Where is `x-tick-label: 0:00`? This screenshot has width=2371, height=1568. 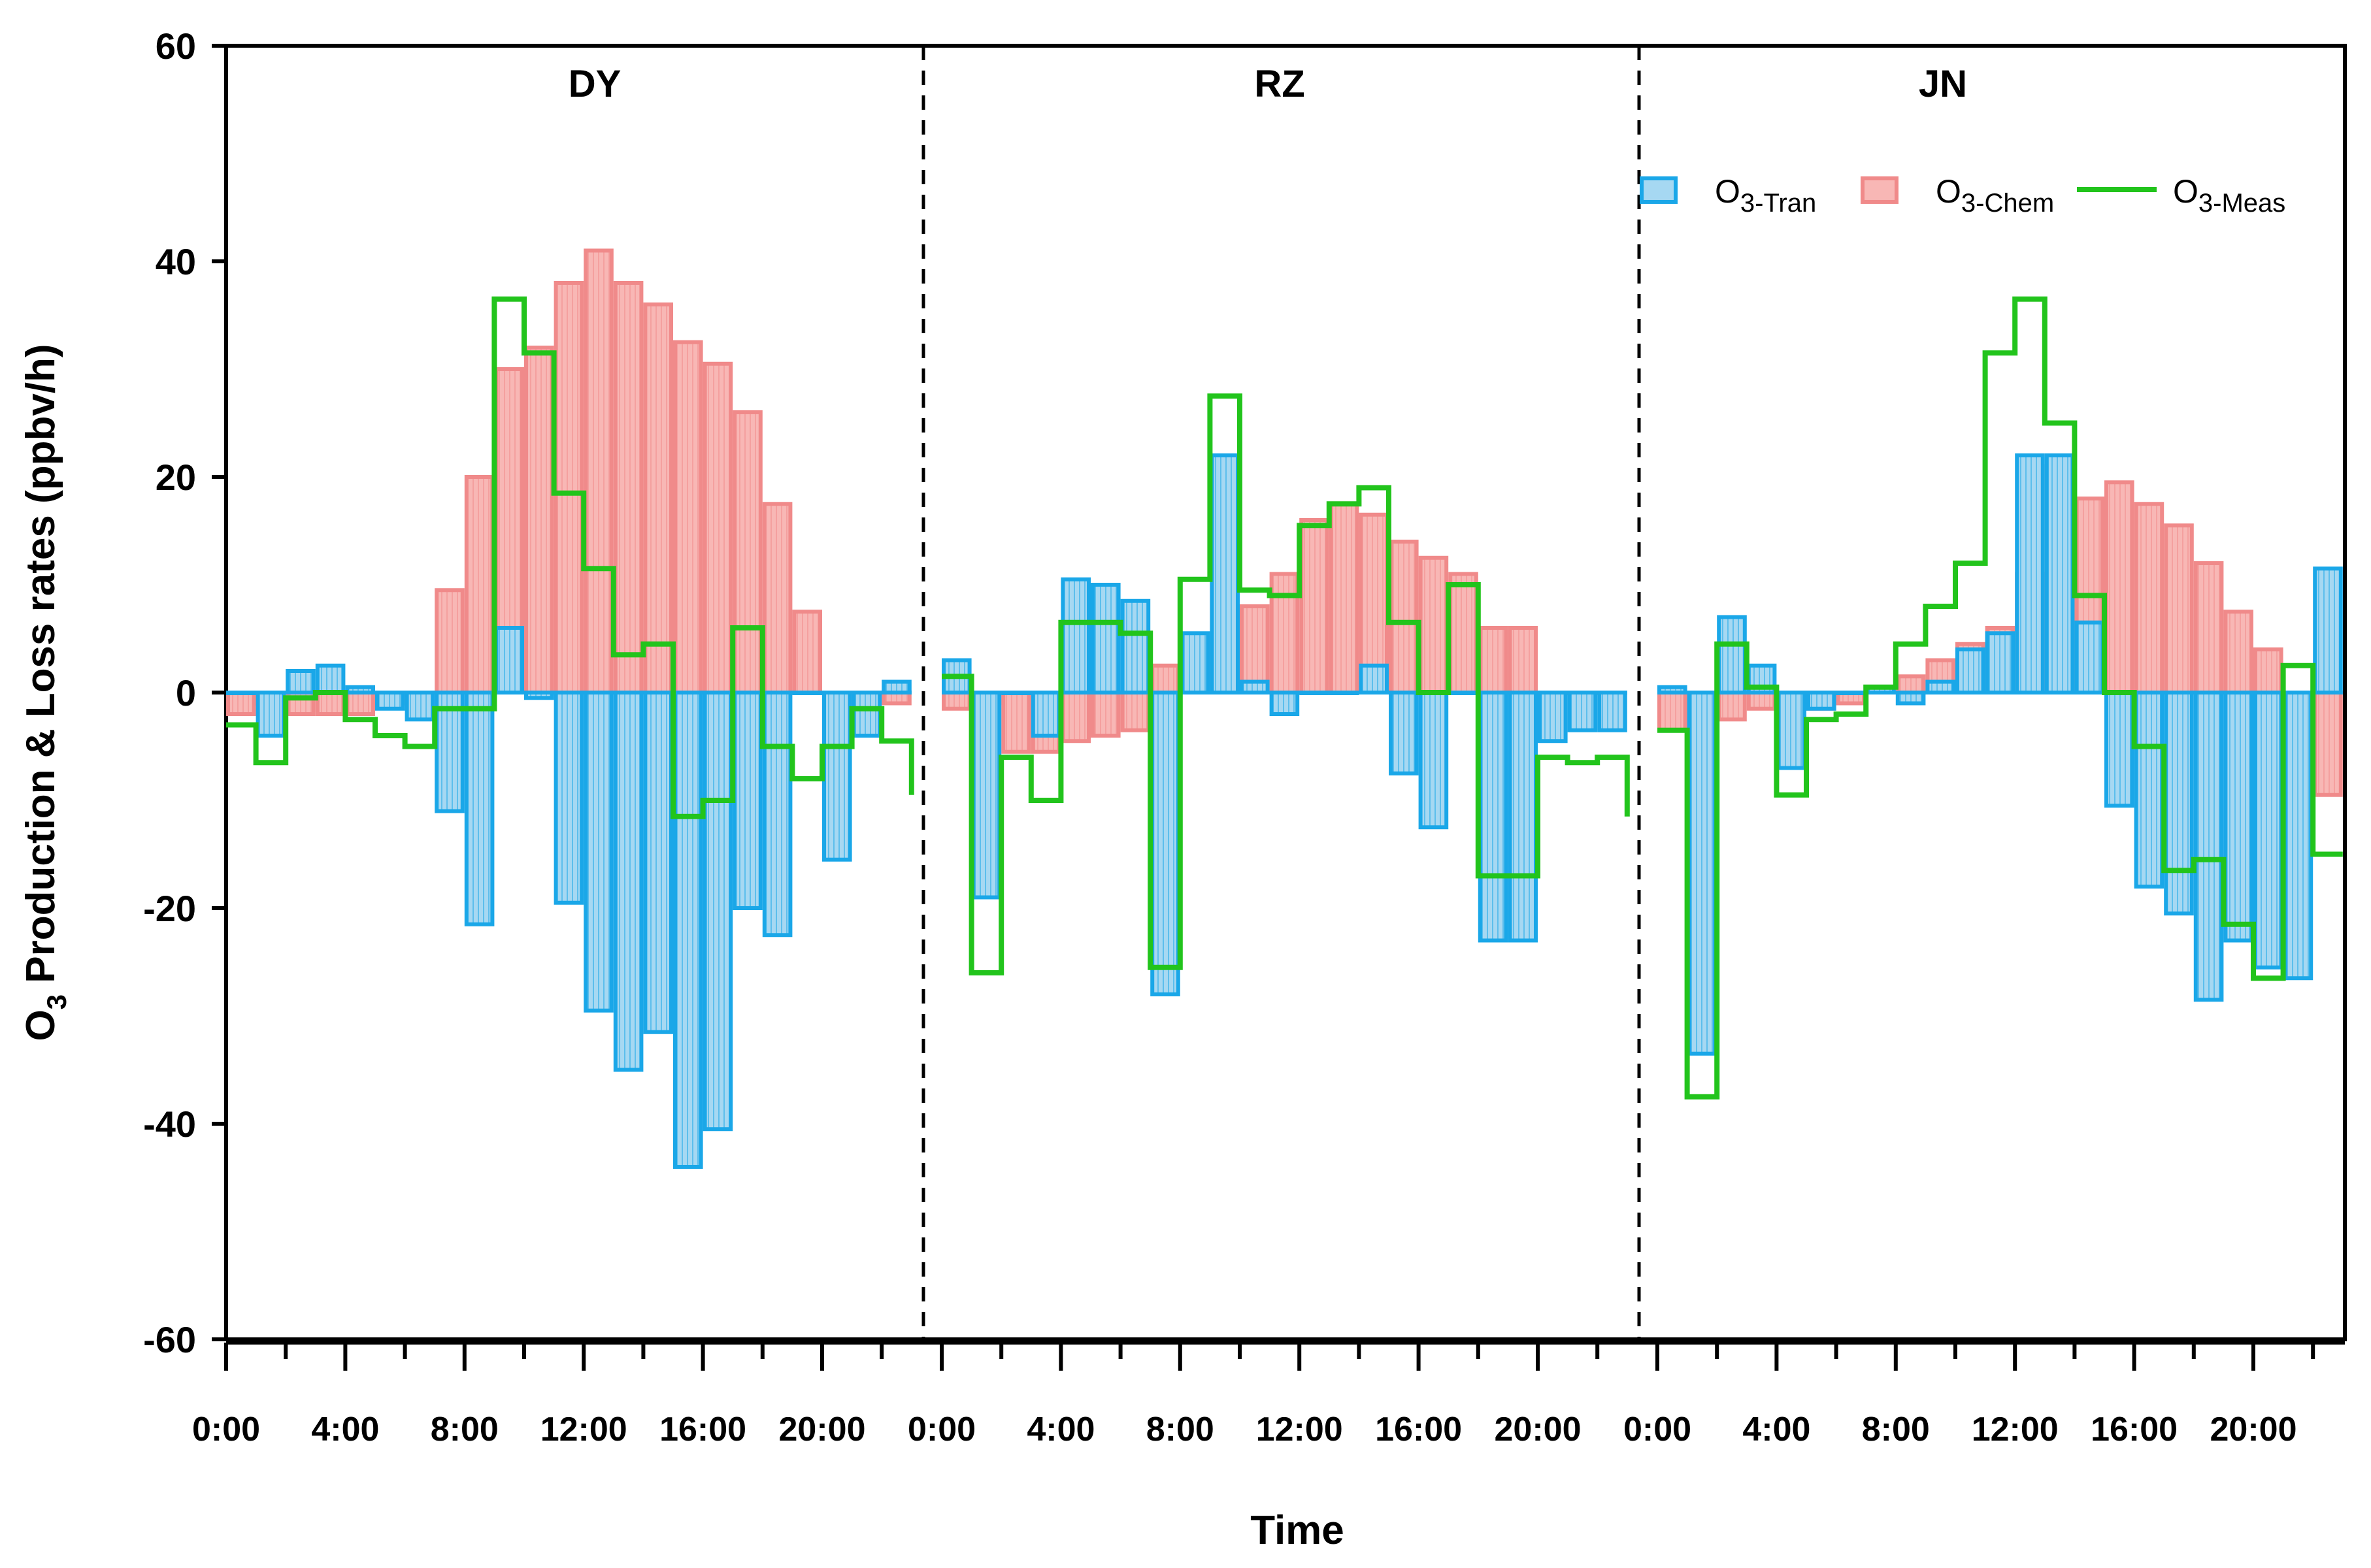
x-tick-label: 0:00 is located at coordinates (226, 1429).